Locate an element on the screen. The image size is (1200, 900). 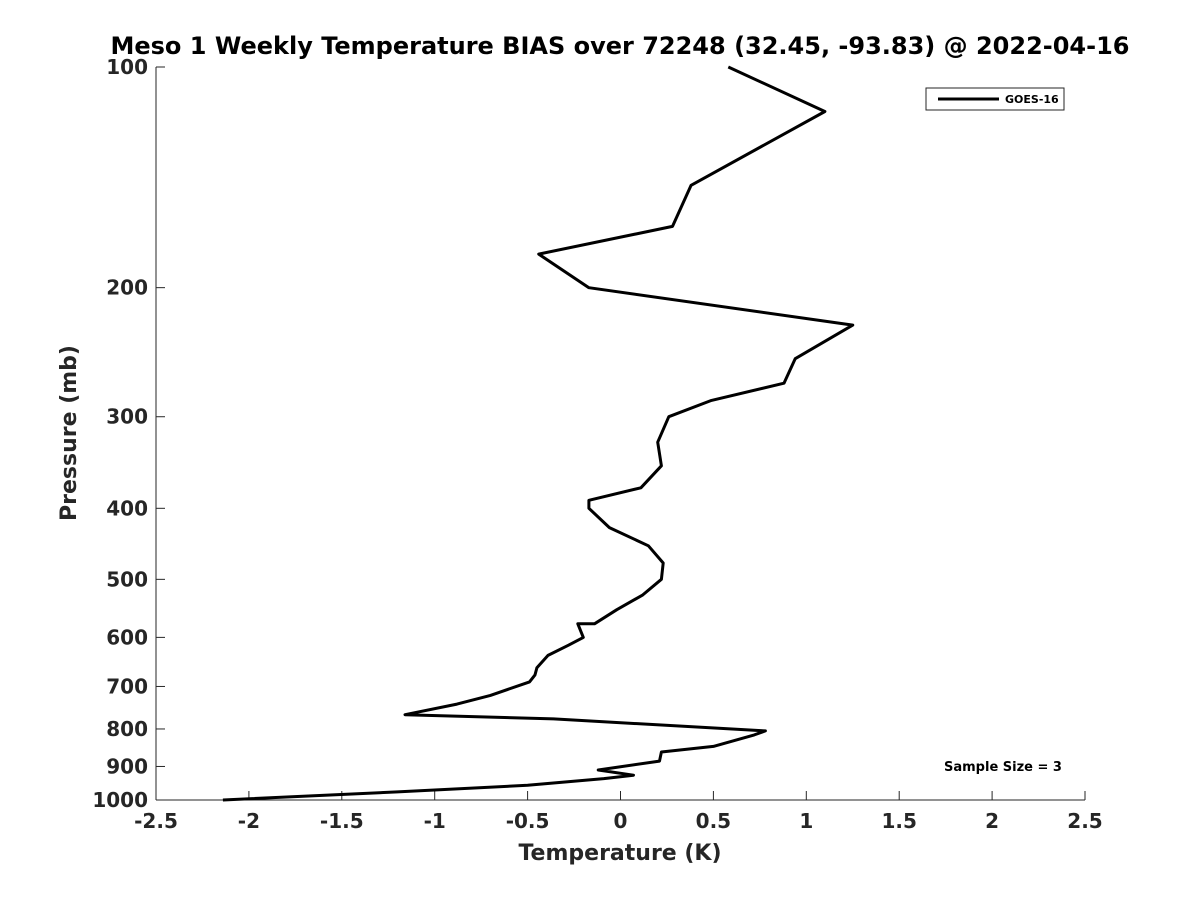
y-tick-label: 600 is located at coordinates (127, 637).